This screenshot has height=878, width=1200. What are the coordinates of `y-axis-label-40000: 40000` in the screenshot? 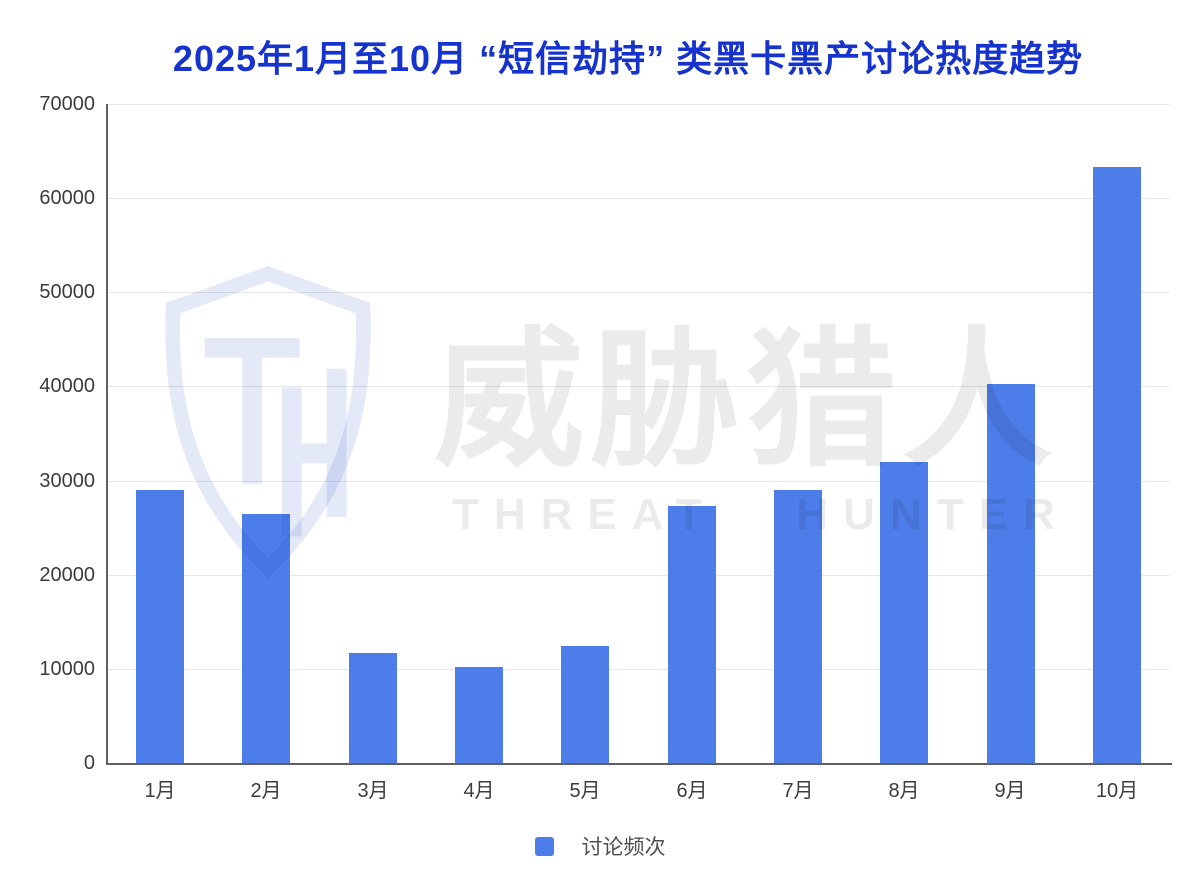 It's located at (67, 386).